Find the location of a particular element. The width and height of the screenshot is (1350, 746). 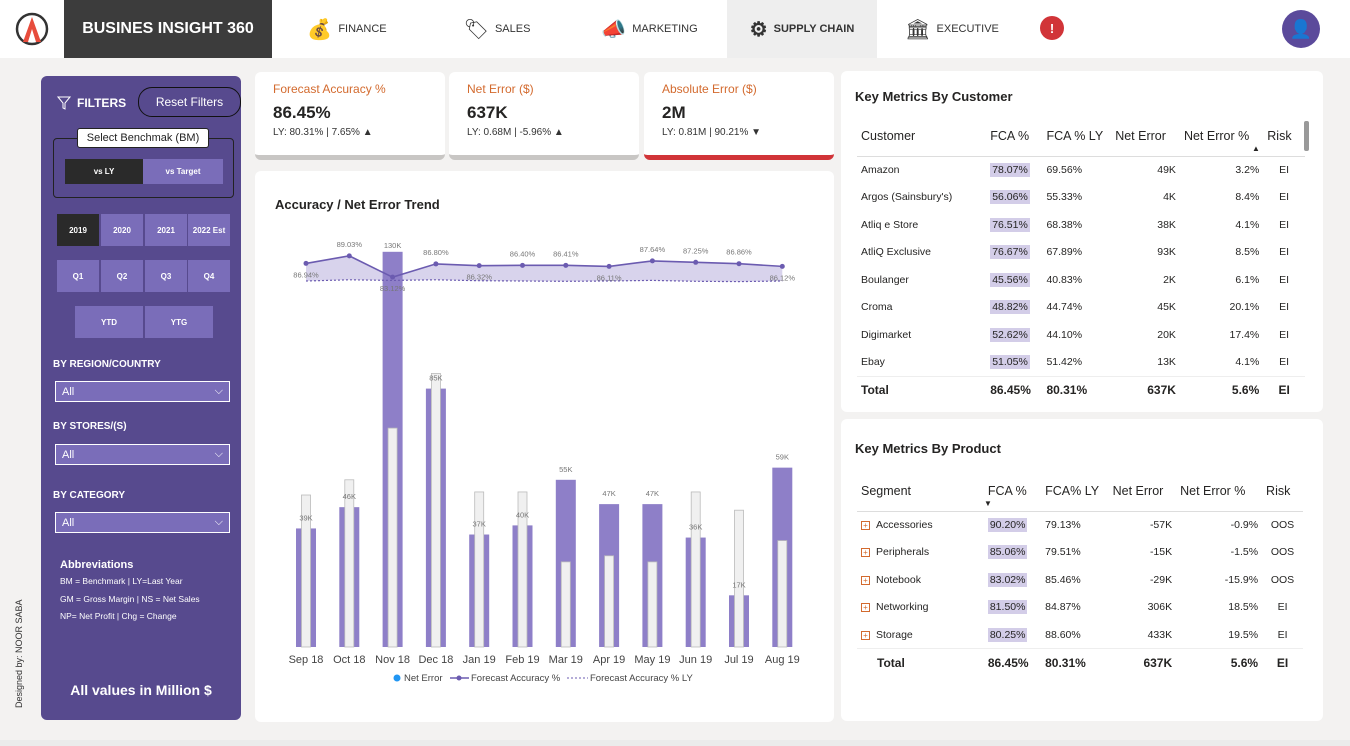

name-cell: Croma is located at coordinates (877, 307).